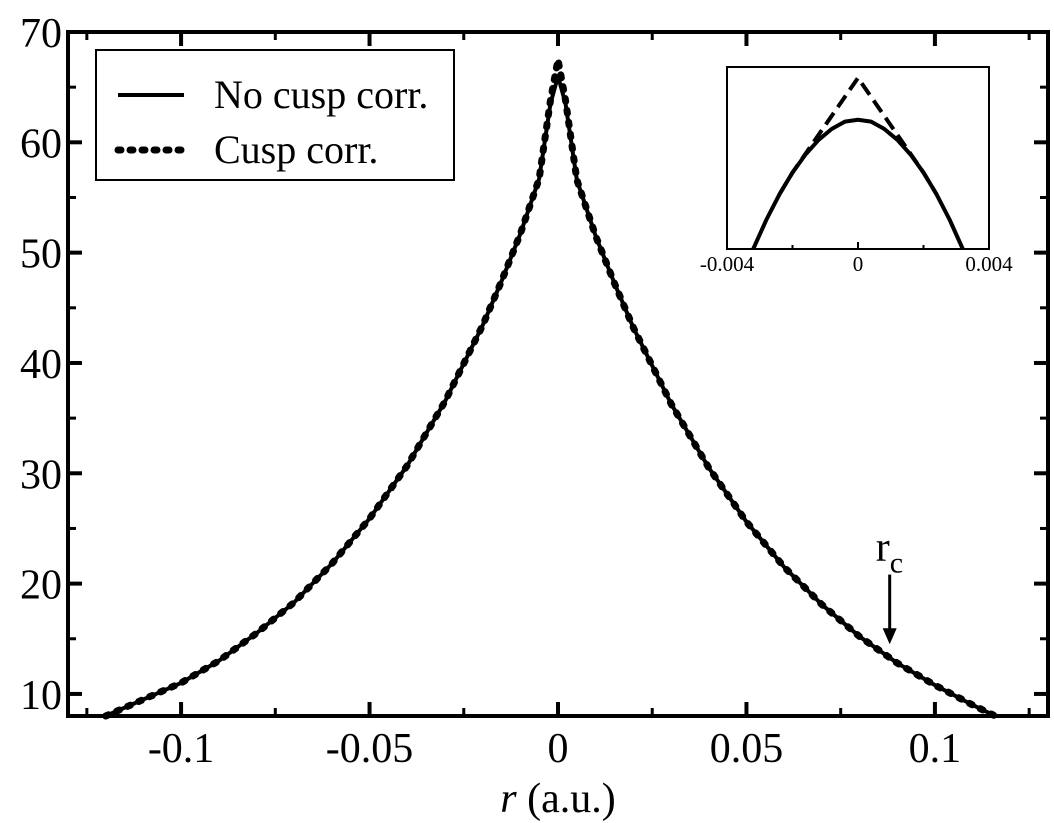 The height and width of the screenshot is (823, 1054). What do you see at coordinates (889, 636) in the screenshot?
I see `rc-arrow-head` at bounding box center [889, 636].